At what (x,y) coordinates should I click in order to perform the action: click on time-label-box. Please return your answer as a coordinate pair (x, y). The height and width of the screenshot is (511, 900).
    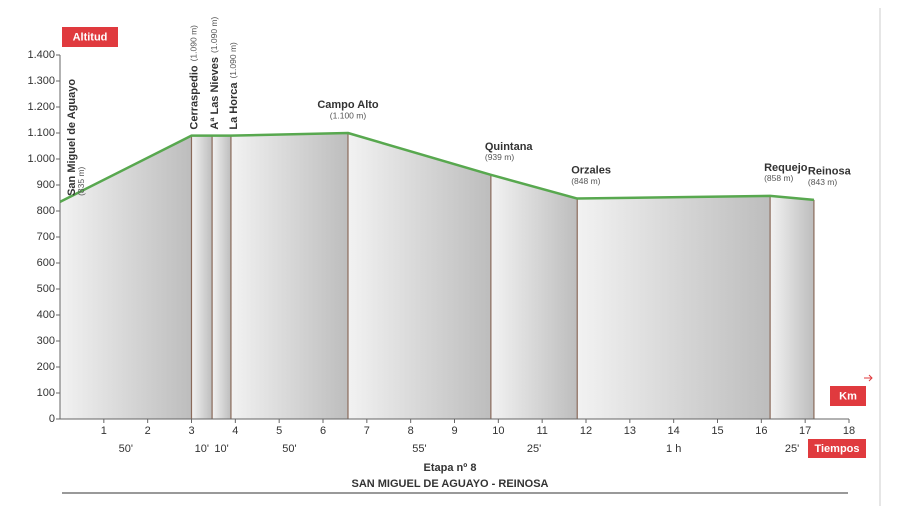
    Looking at the image, I should click on (837, 448).